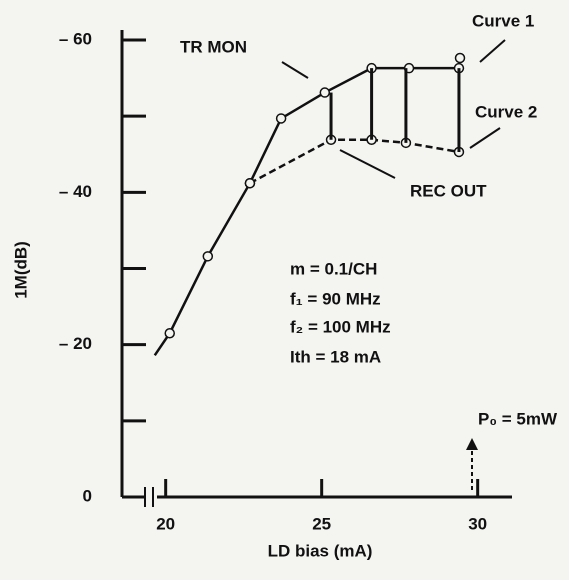 Image resolution: width=569 pixels, height=580 pixels. I want to click on annotation: TR MON, so click(213, 46).